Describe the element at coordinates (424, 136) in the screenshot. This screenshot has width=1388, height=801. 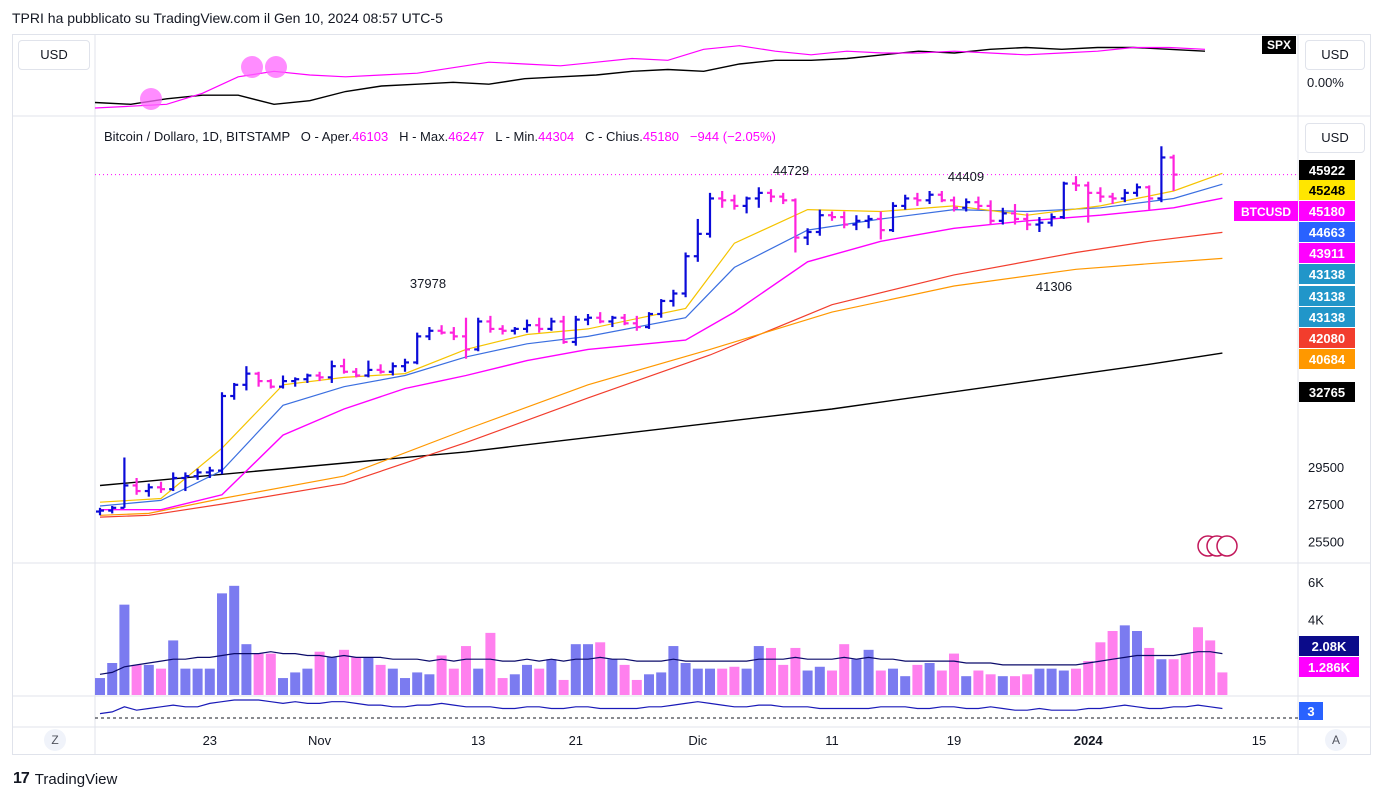
I see `legend-high-label: H - Max.` at that location.